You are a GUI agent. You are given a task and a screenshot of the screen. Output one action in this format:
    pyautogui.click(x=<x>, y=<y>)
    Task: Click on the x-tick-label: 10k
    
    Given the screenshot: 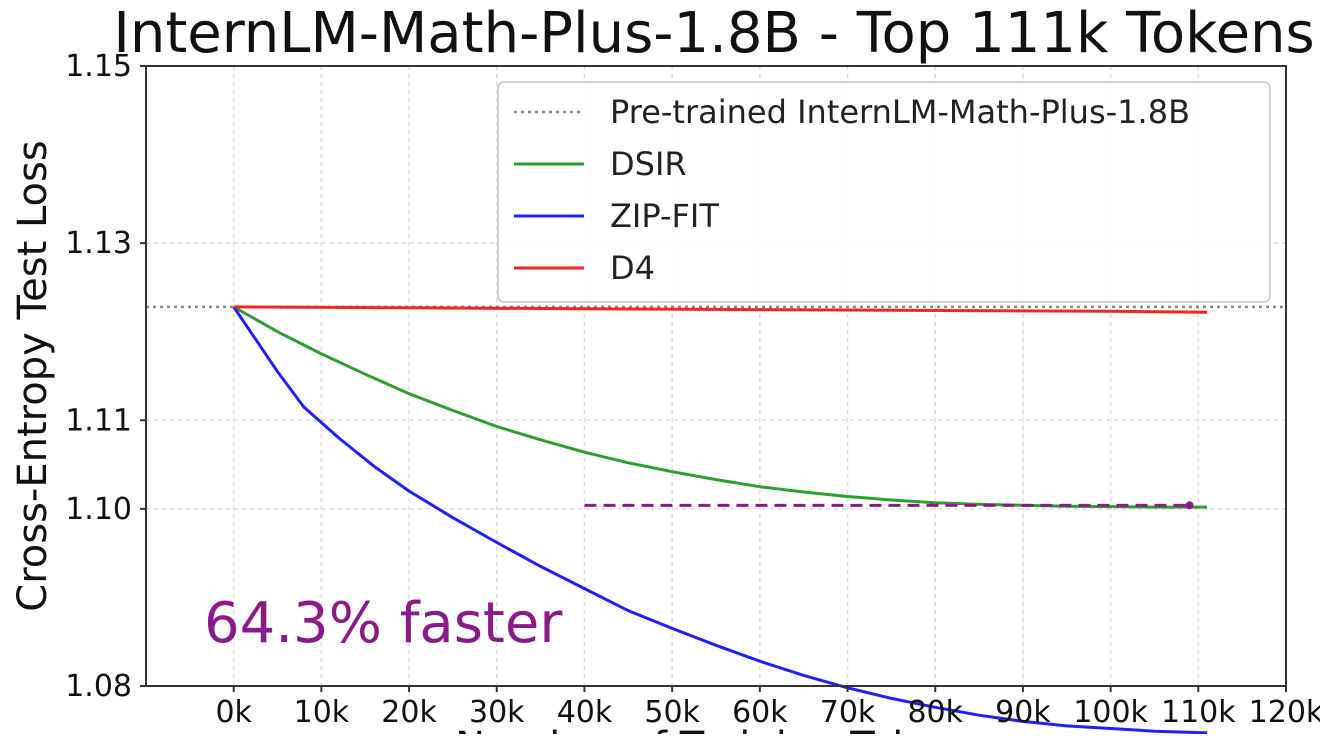 What is the action you would take?
    pyautogui.click(x=322, y=712)
    